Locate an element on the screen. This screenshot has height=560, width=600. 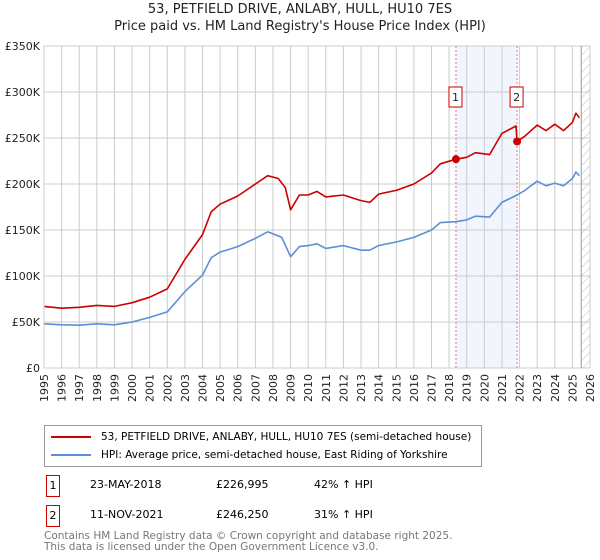
x-tick-label: 1995 is located at coordinates (44, 388).